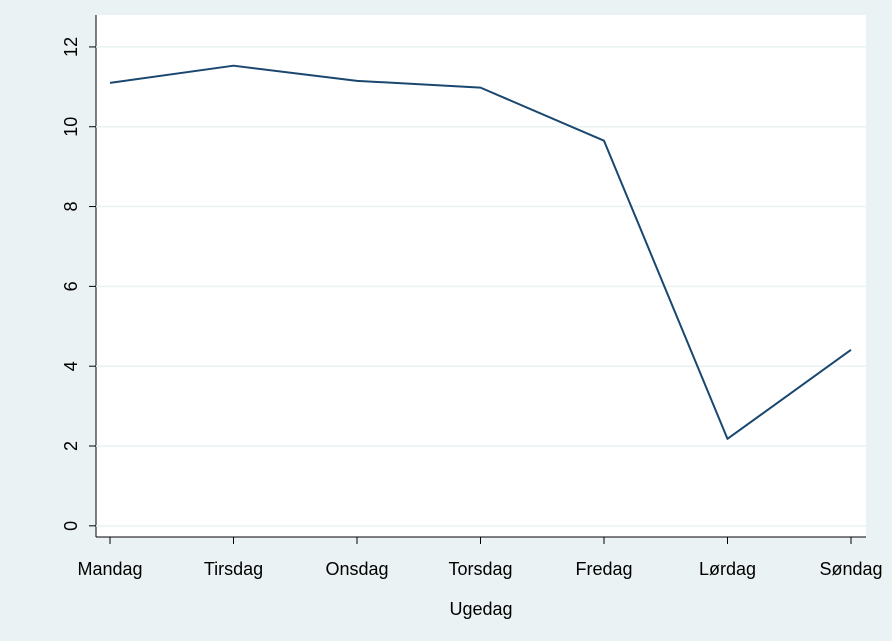 The image size is (892, 641). What do you see at coordinates (603, 569) in the screenshot?
I see `x-tick-label: Fredag` at bounding box center [603, 569].